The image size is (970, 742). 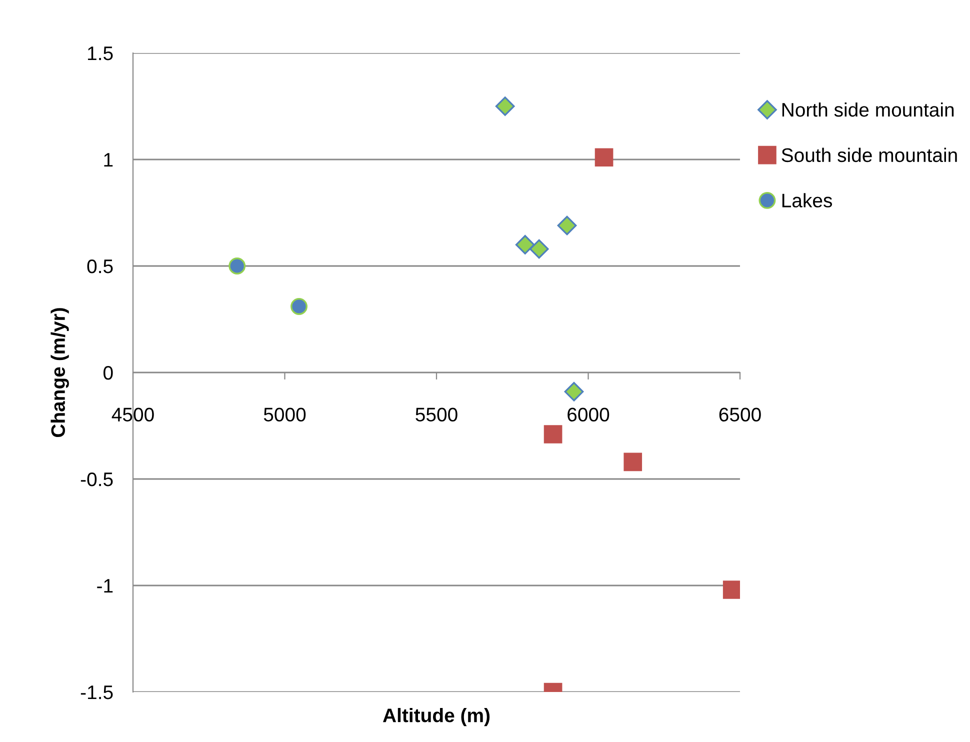 I want to click on x-tick-label: 6500, so click(x=740, y=415).